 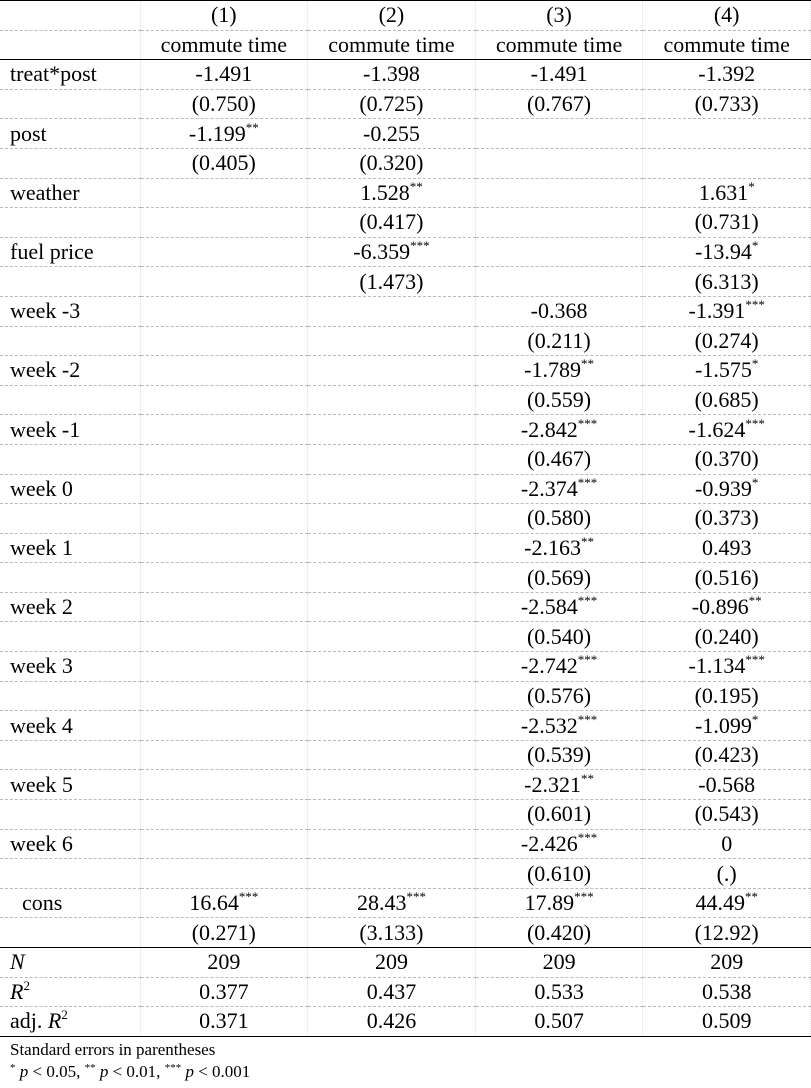 What do you see at coordinates (223, 932) in the screenshot?
I see `standard-error: (0.271)` at bounding box center [223, 932].